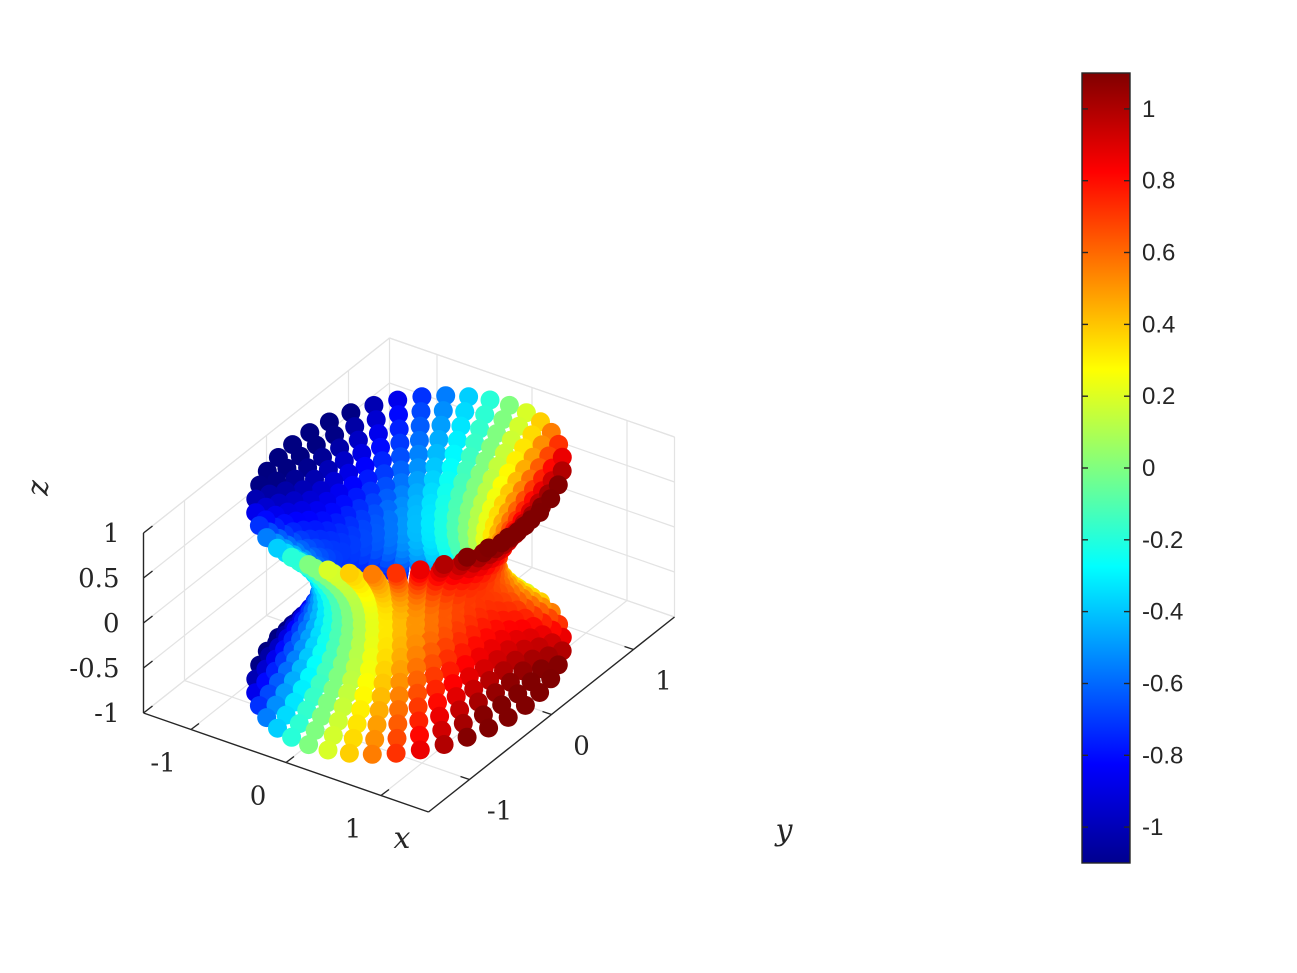 The height and width of the screenshot is (973, 1297). What do you see at coordinates (290, 759) in the screenshot?
I see `x-tick-mark` at bounding box center [290, 759].